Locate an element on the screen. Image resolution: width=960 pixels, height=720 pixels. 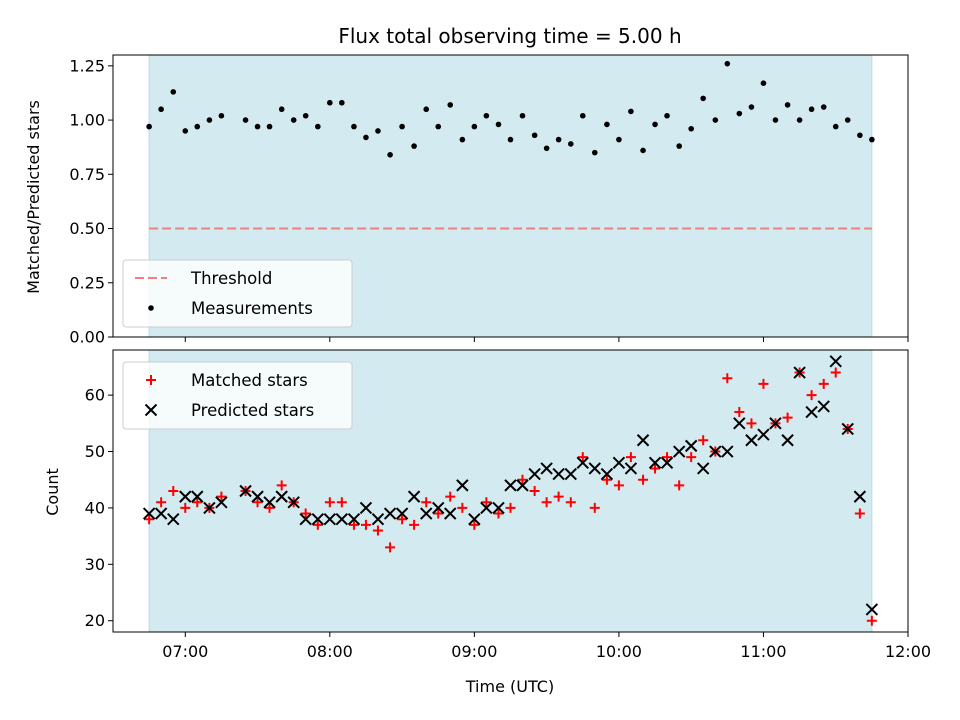
y-tick-label: 60 is located at coordinates (95, 395).